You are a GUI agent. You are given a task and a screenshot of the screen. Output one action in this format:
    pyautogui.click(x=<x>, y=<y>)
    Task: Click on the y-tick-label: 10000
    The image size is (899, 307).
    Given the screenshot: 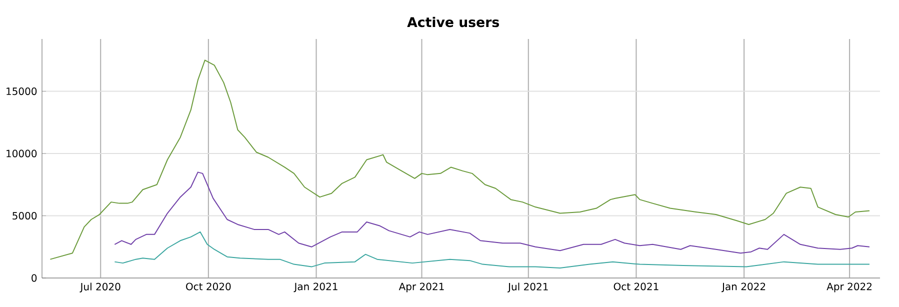 What is the action you would take?
    pyautogui.click(x=21, y=154)
    